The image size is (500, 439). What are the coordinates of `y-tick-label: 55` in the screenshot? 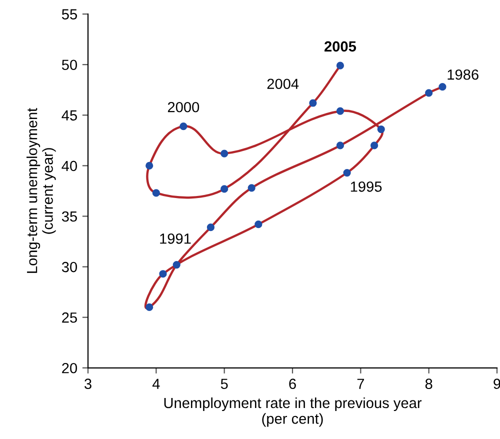 It's located at (69, 14).